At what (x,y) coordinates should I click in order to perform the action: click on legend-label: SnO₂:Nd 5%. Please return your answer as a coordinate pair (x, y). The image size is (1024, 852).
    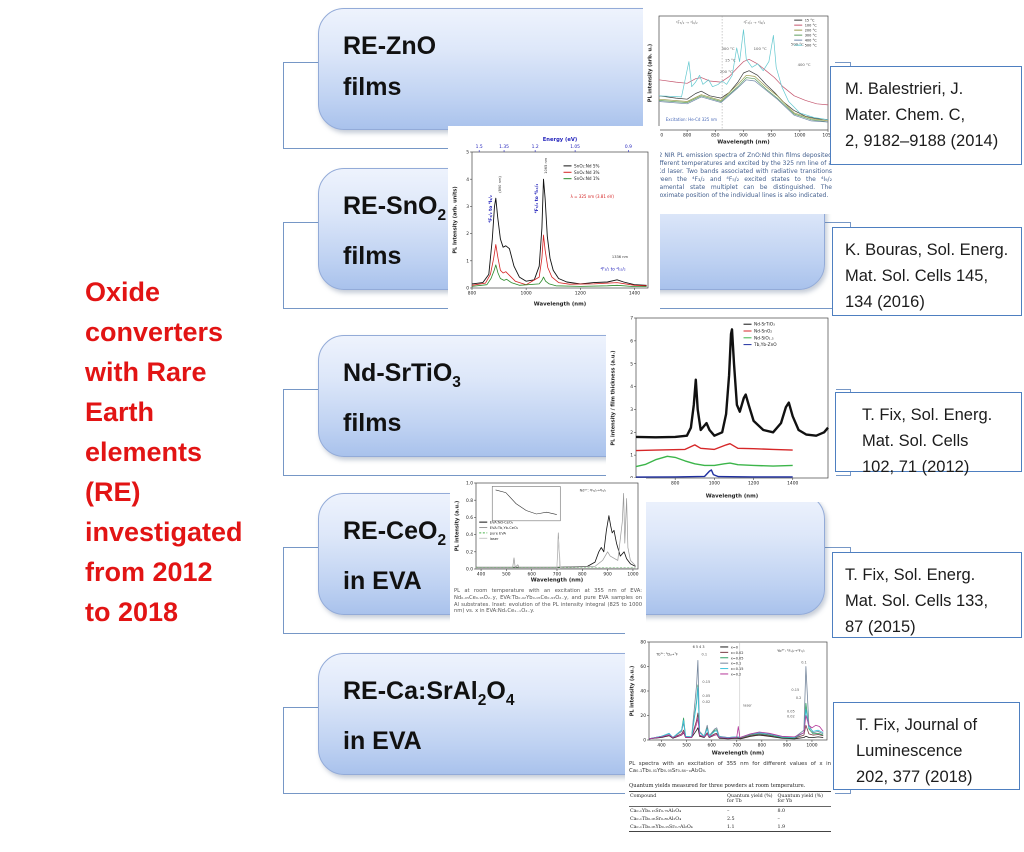
    Looking at the image, I should click on (586, 165).